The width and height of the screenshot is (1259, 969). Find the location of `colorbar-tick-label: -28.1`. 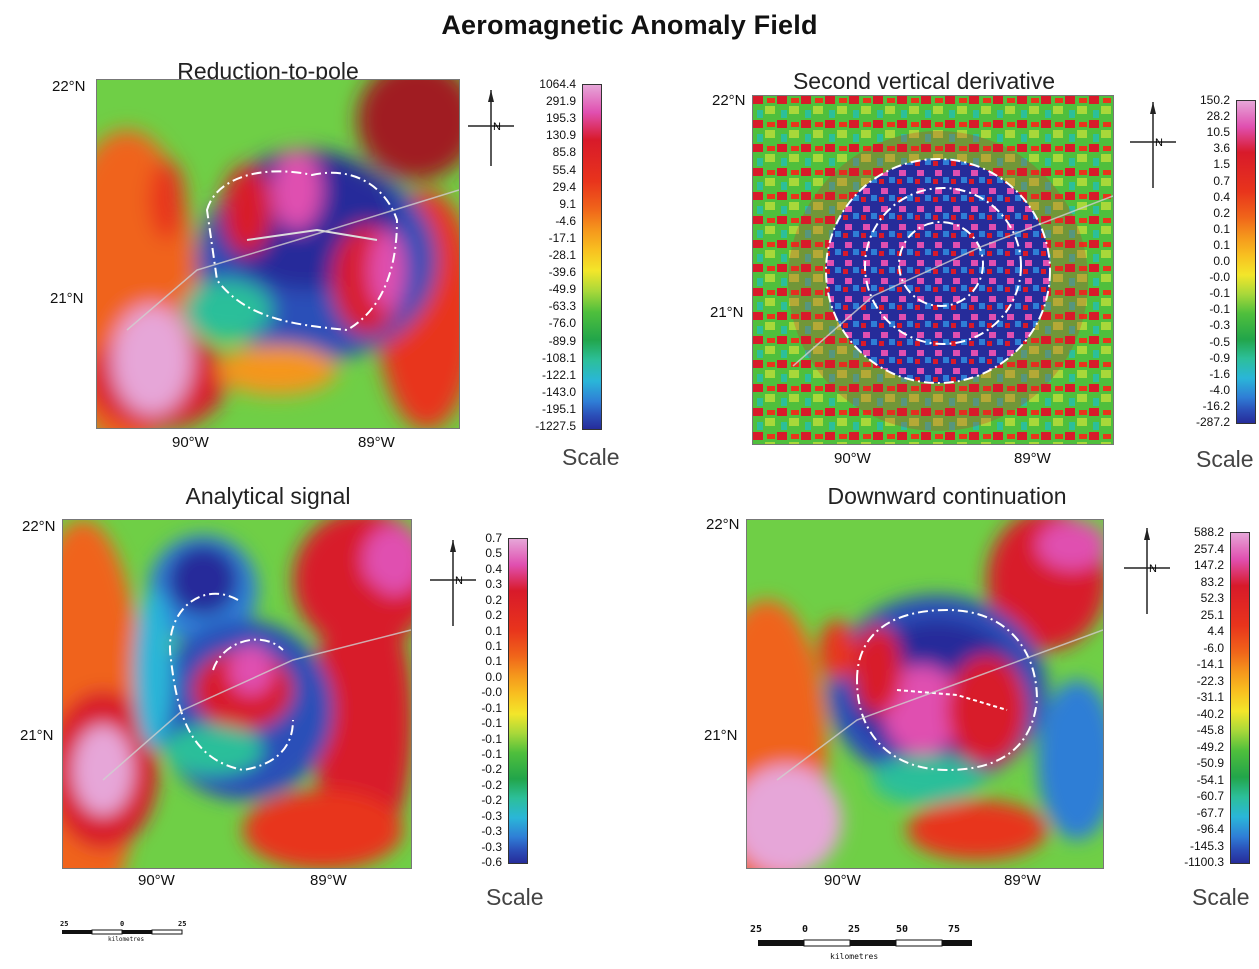

colorbar-tick-label: -28.1 is located at coordinates (562, 255).